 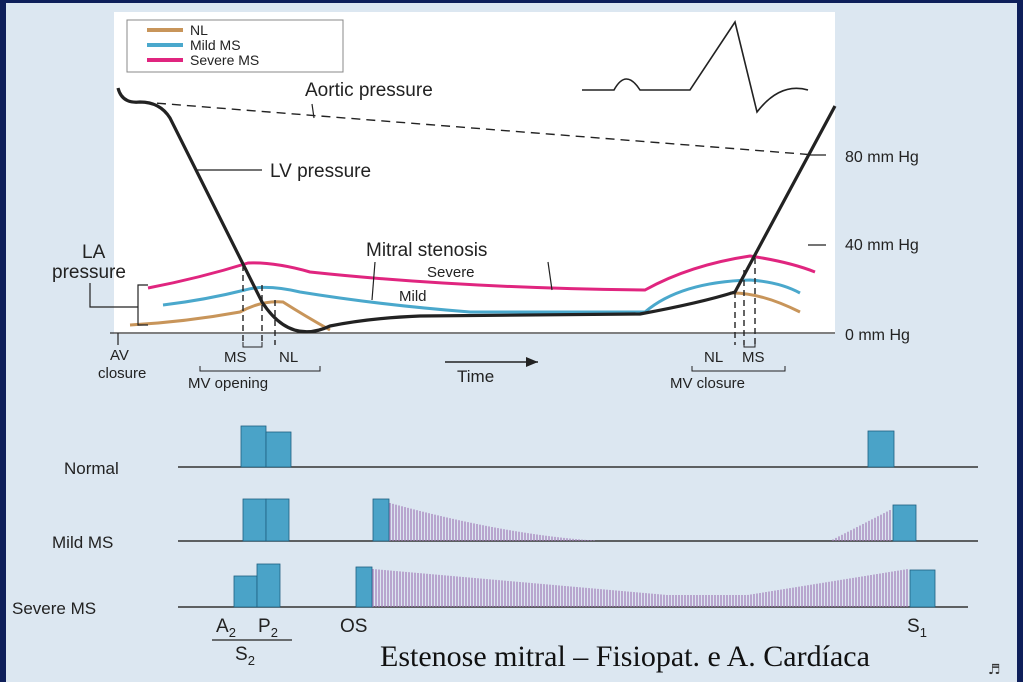 I want to click on os-label: OS, so click(x=353, y=626).